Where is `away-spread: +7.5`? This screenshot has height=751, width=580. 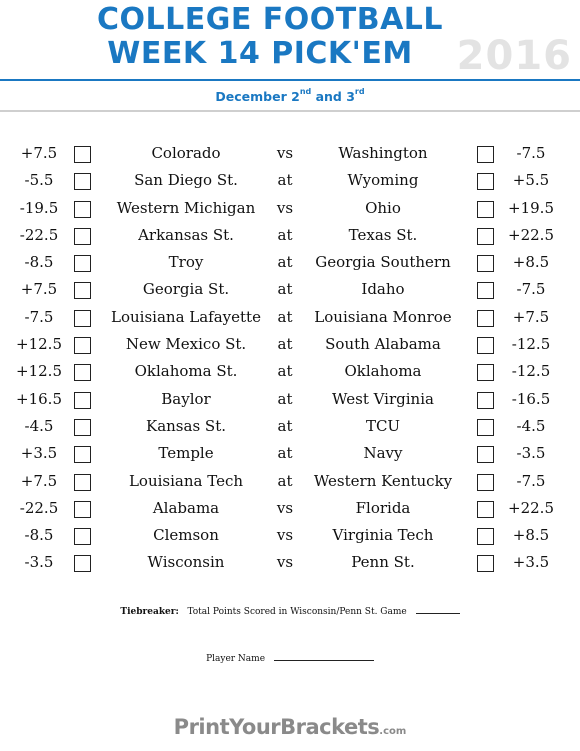
away-spread: +7.5 is located at coordinates (39, 480).